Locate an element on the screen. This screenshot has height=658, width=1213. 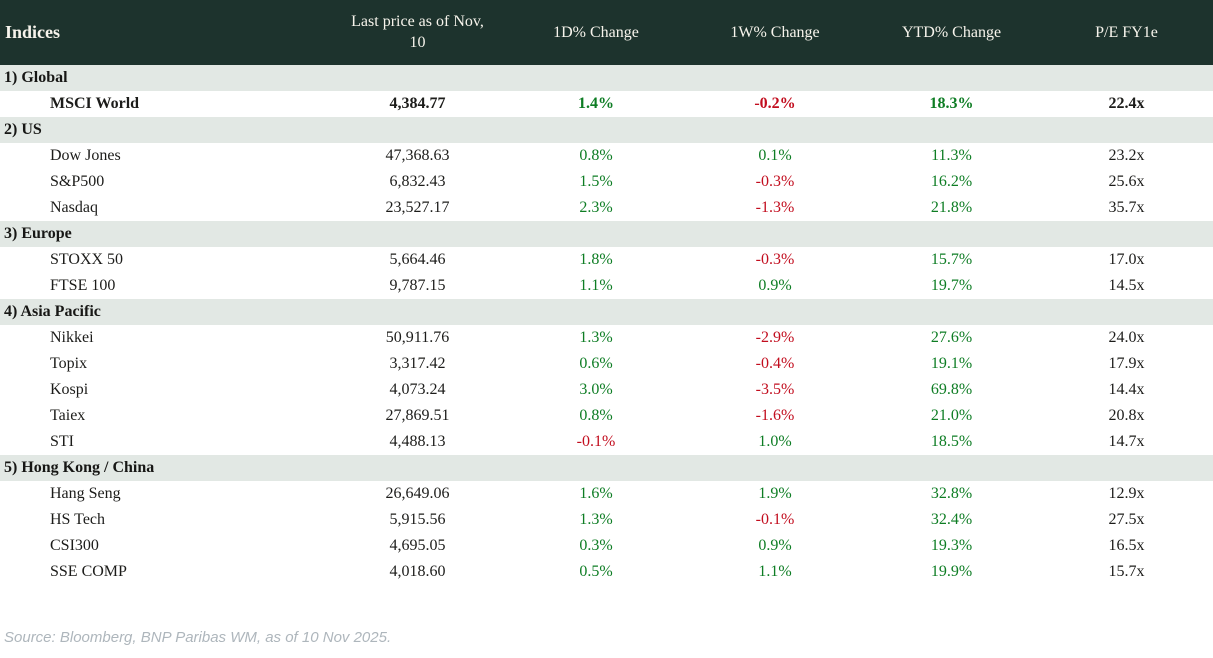
change-1d: 1.8% is located at coordinates (596, 259).